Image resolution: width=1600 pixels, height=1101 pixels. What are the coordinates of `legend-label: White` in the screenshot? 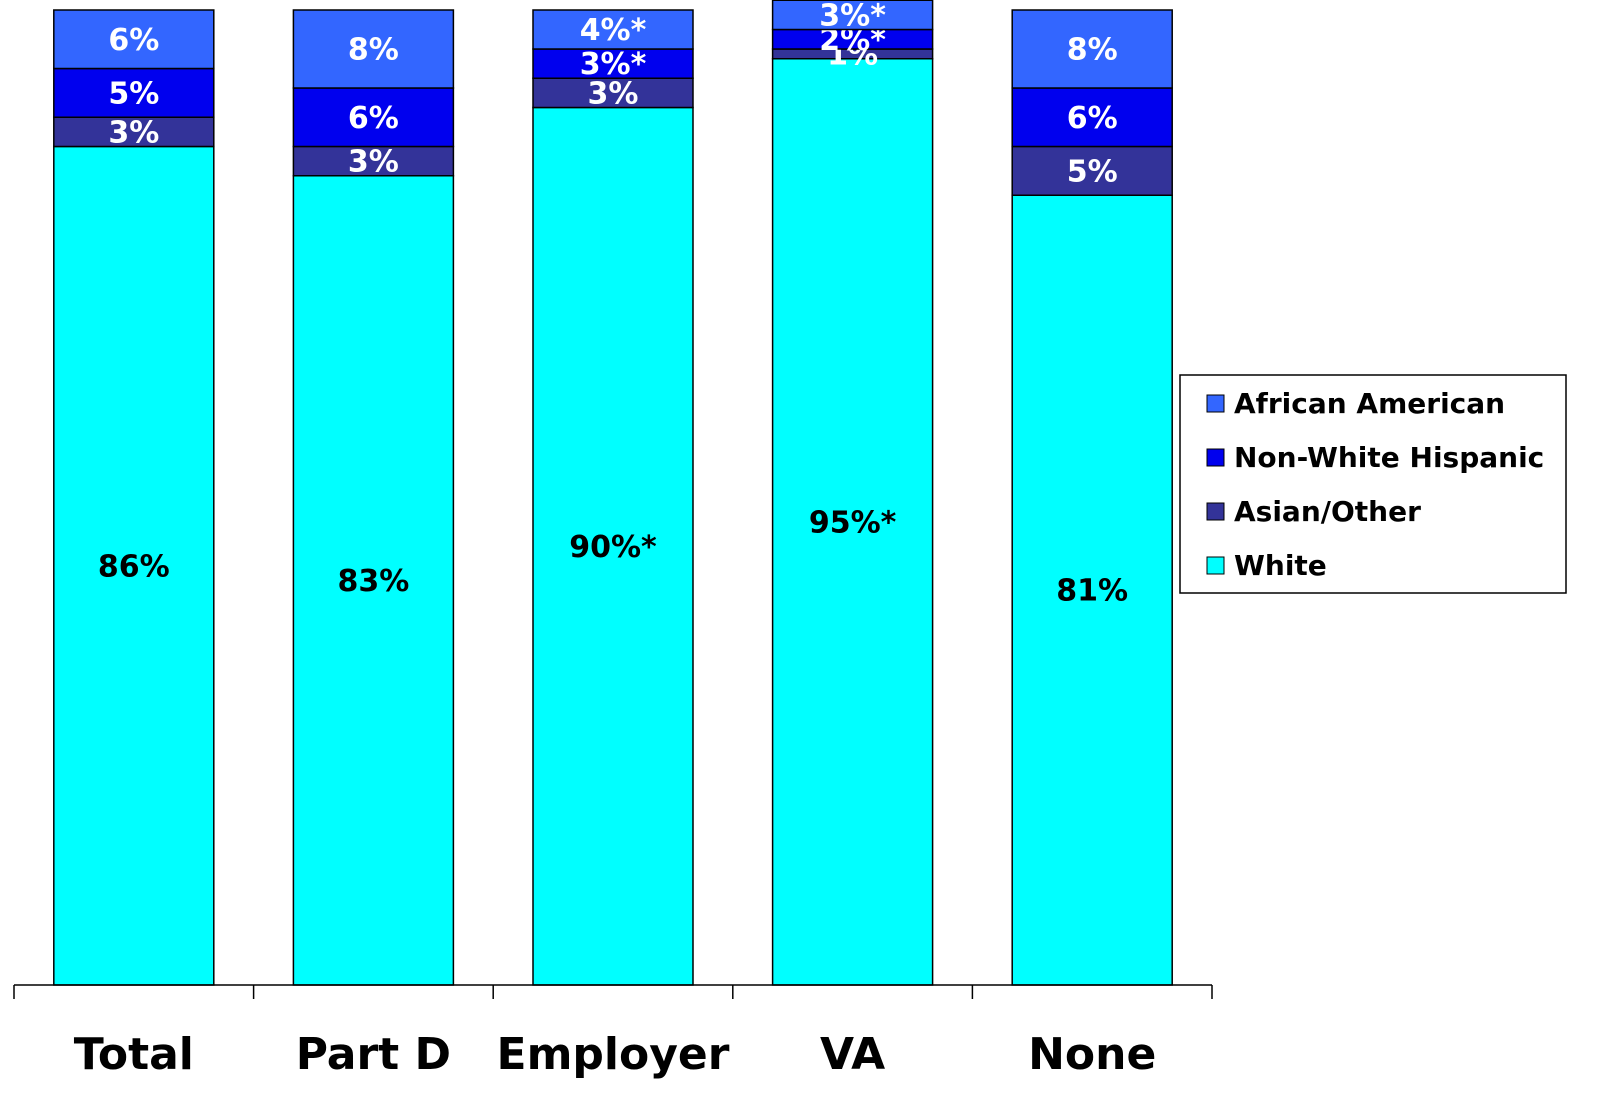 It's located at (1280, 565).